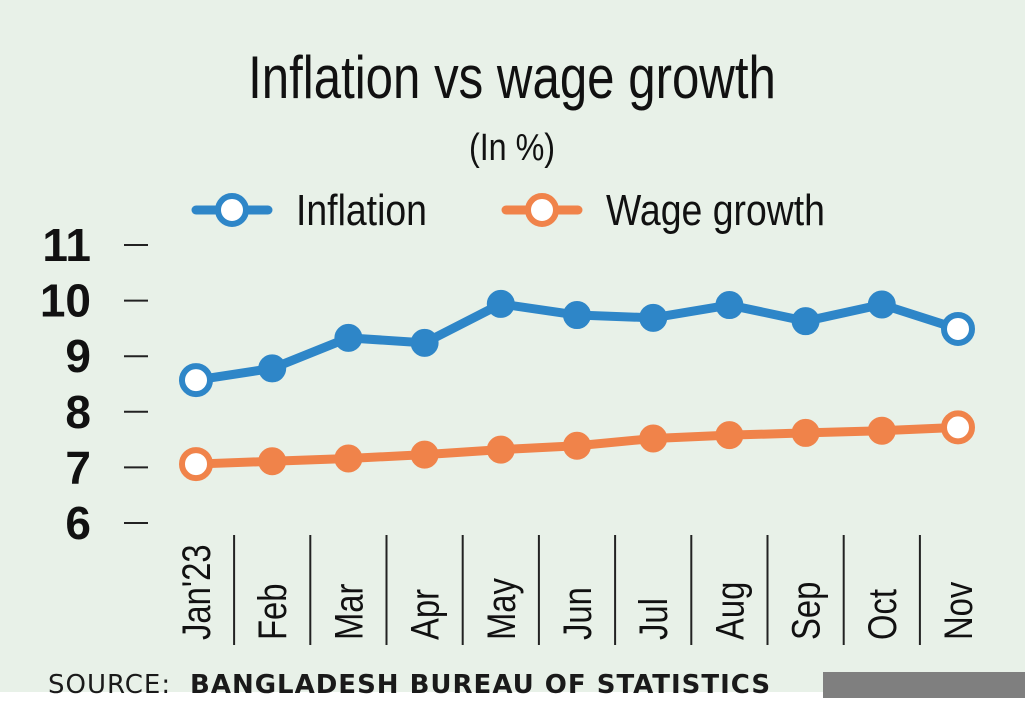  Describe the element at coordinates (272, 611) in the screenshot. I see `x-tick-label: Feb` at that location.